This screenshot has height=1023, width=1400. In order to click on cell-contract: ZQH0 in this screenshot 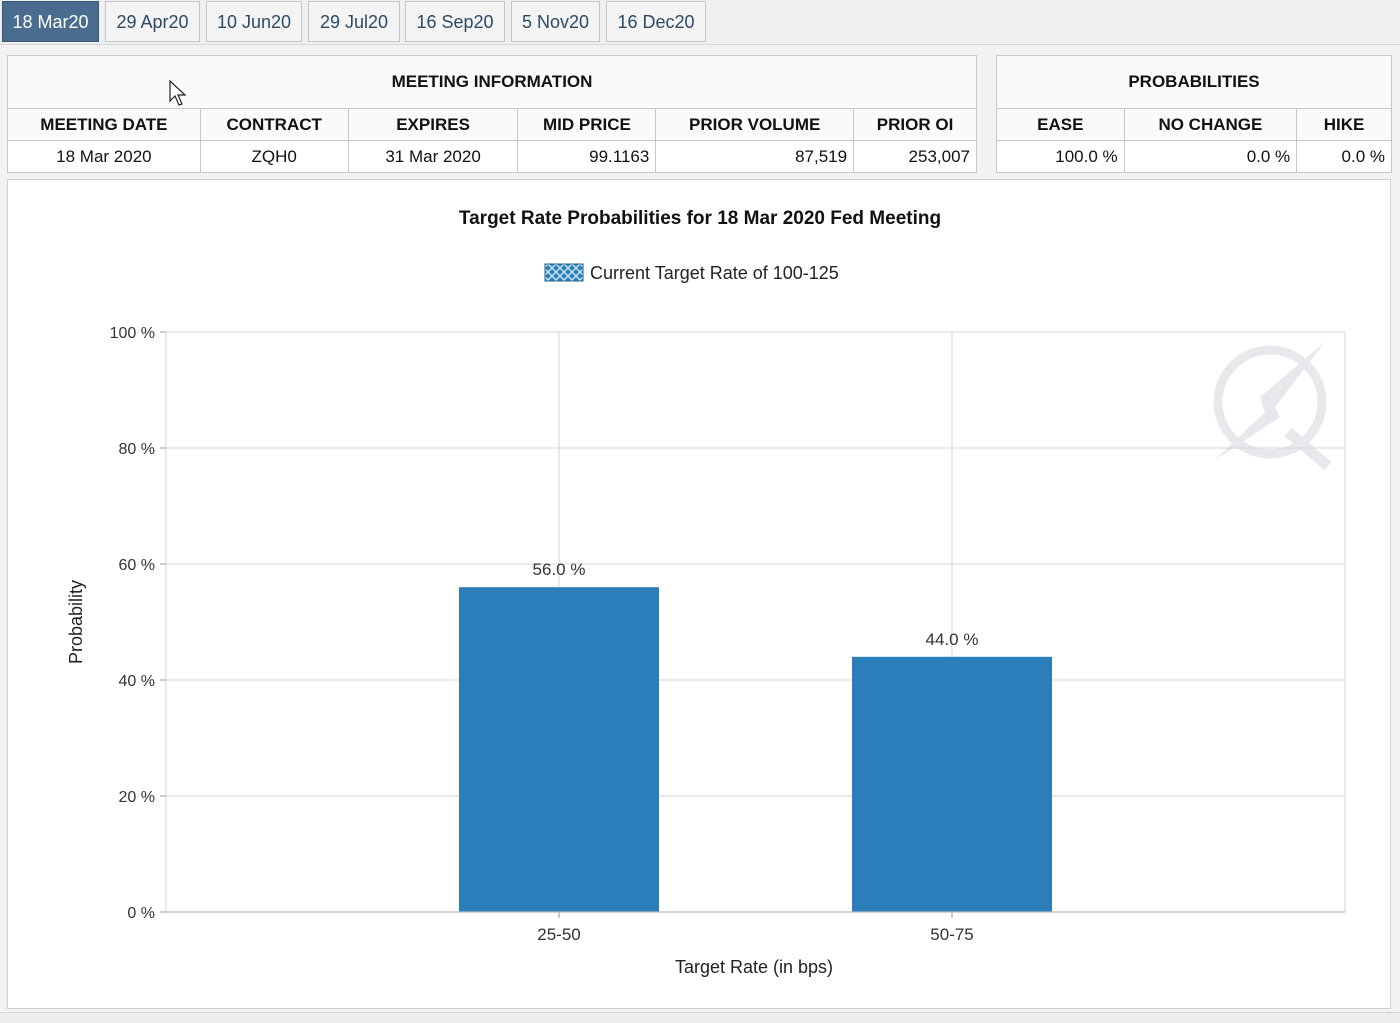, I will do `click(274, 156)`.